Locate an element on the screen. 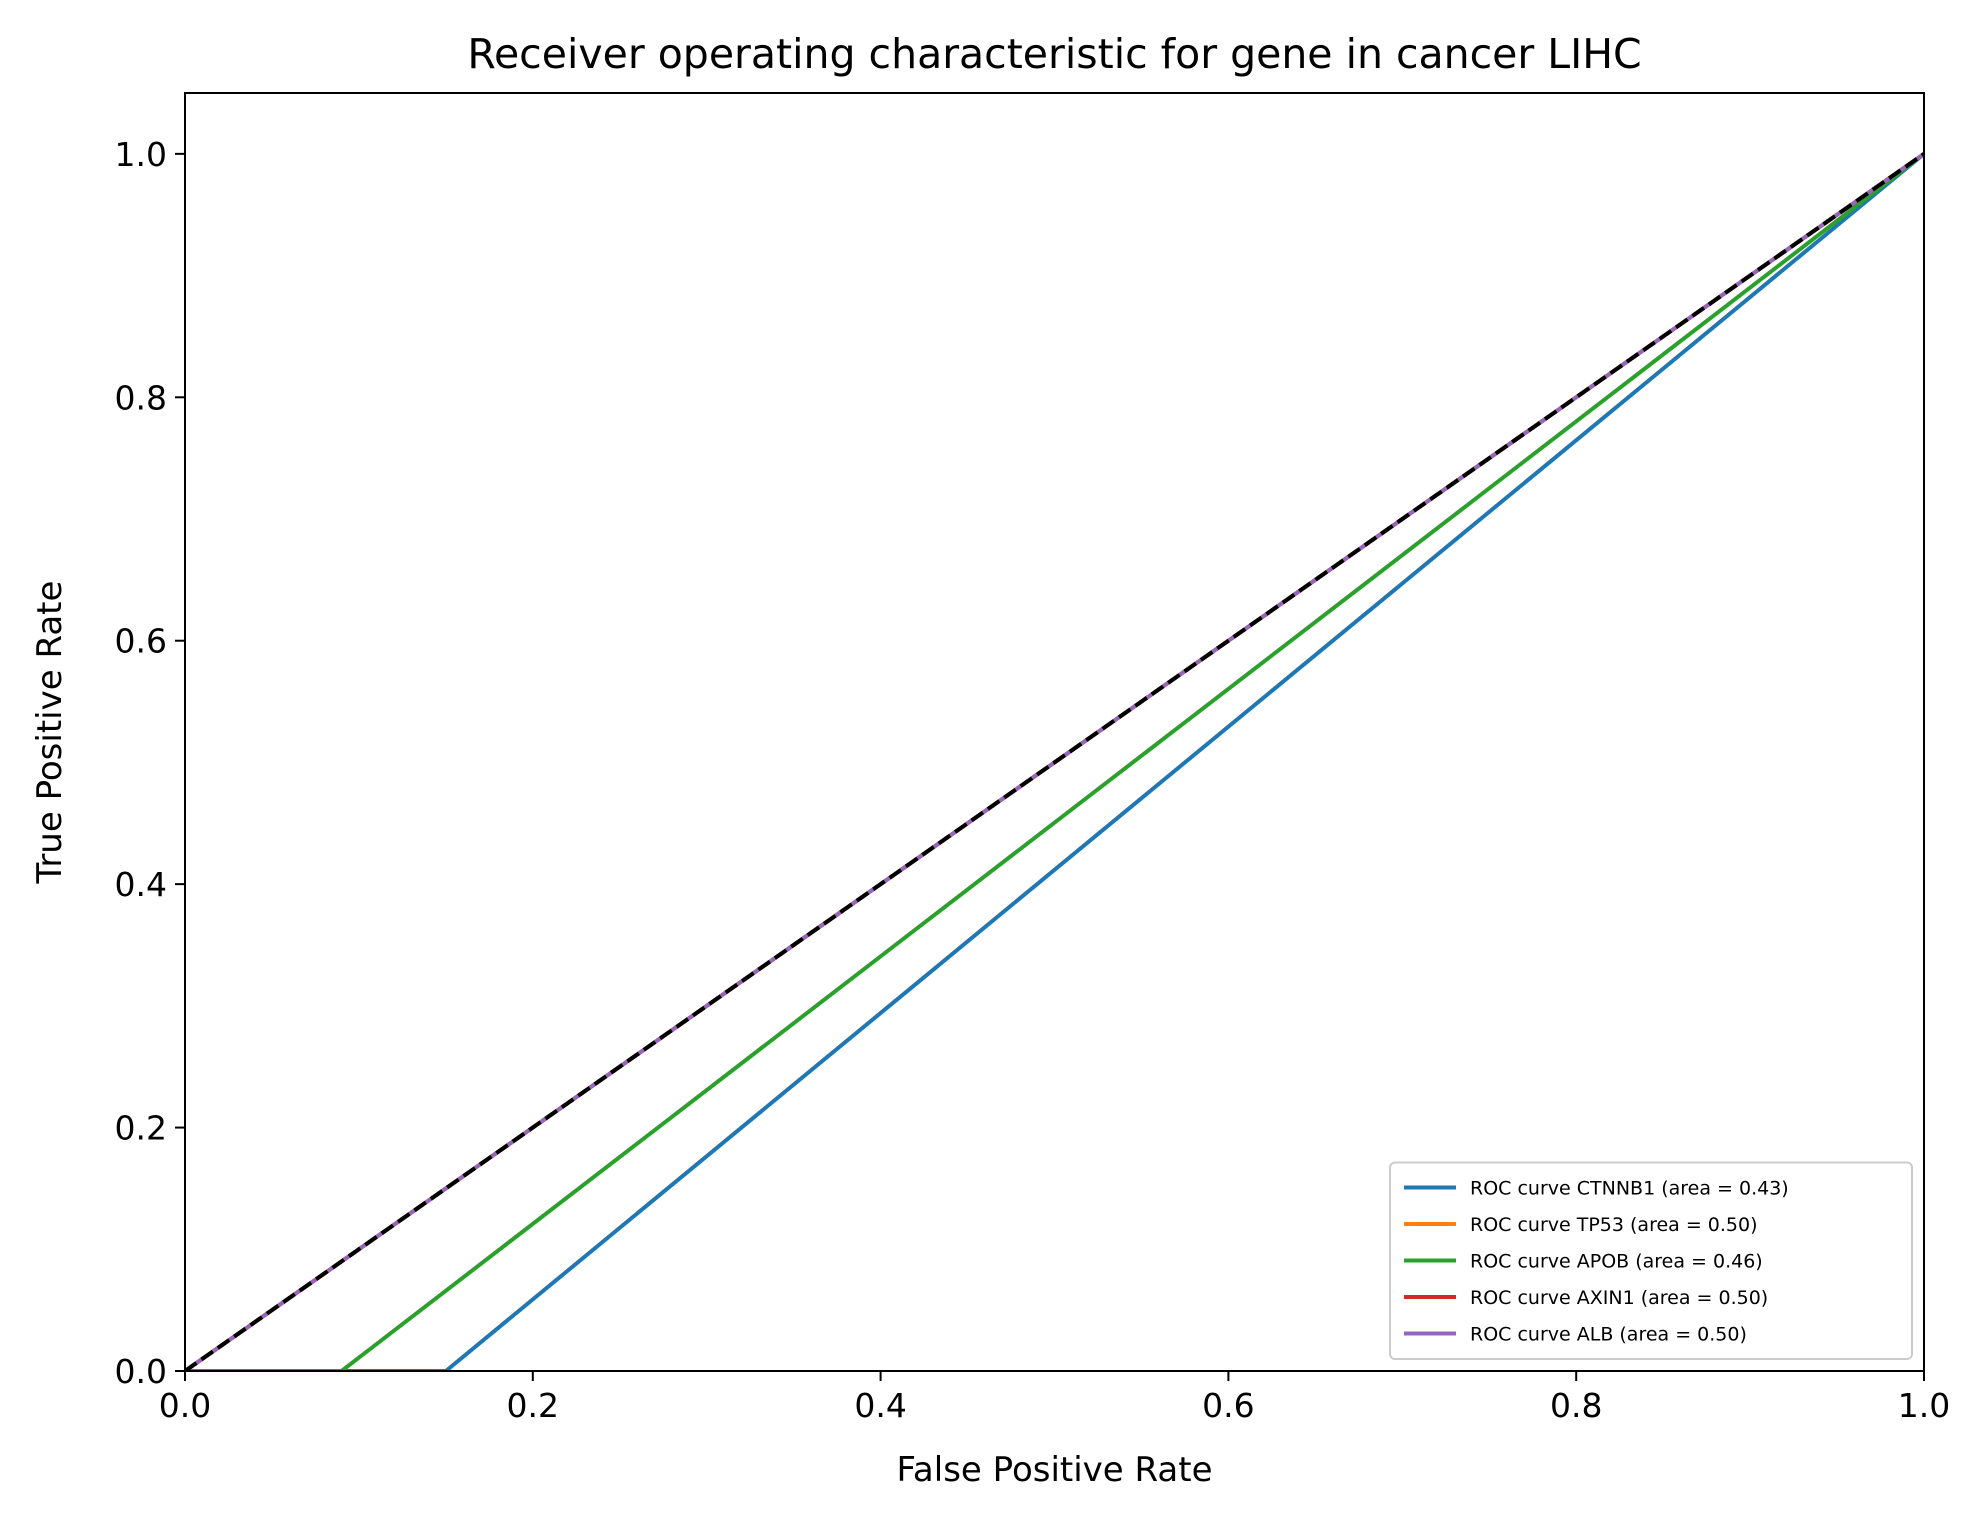 The image size is (1982, 1531). legend-entry: ROC curve TP53 (area = 0.50) is located at coordinates (1614, 1225).